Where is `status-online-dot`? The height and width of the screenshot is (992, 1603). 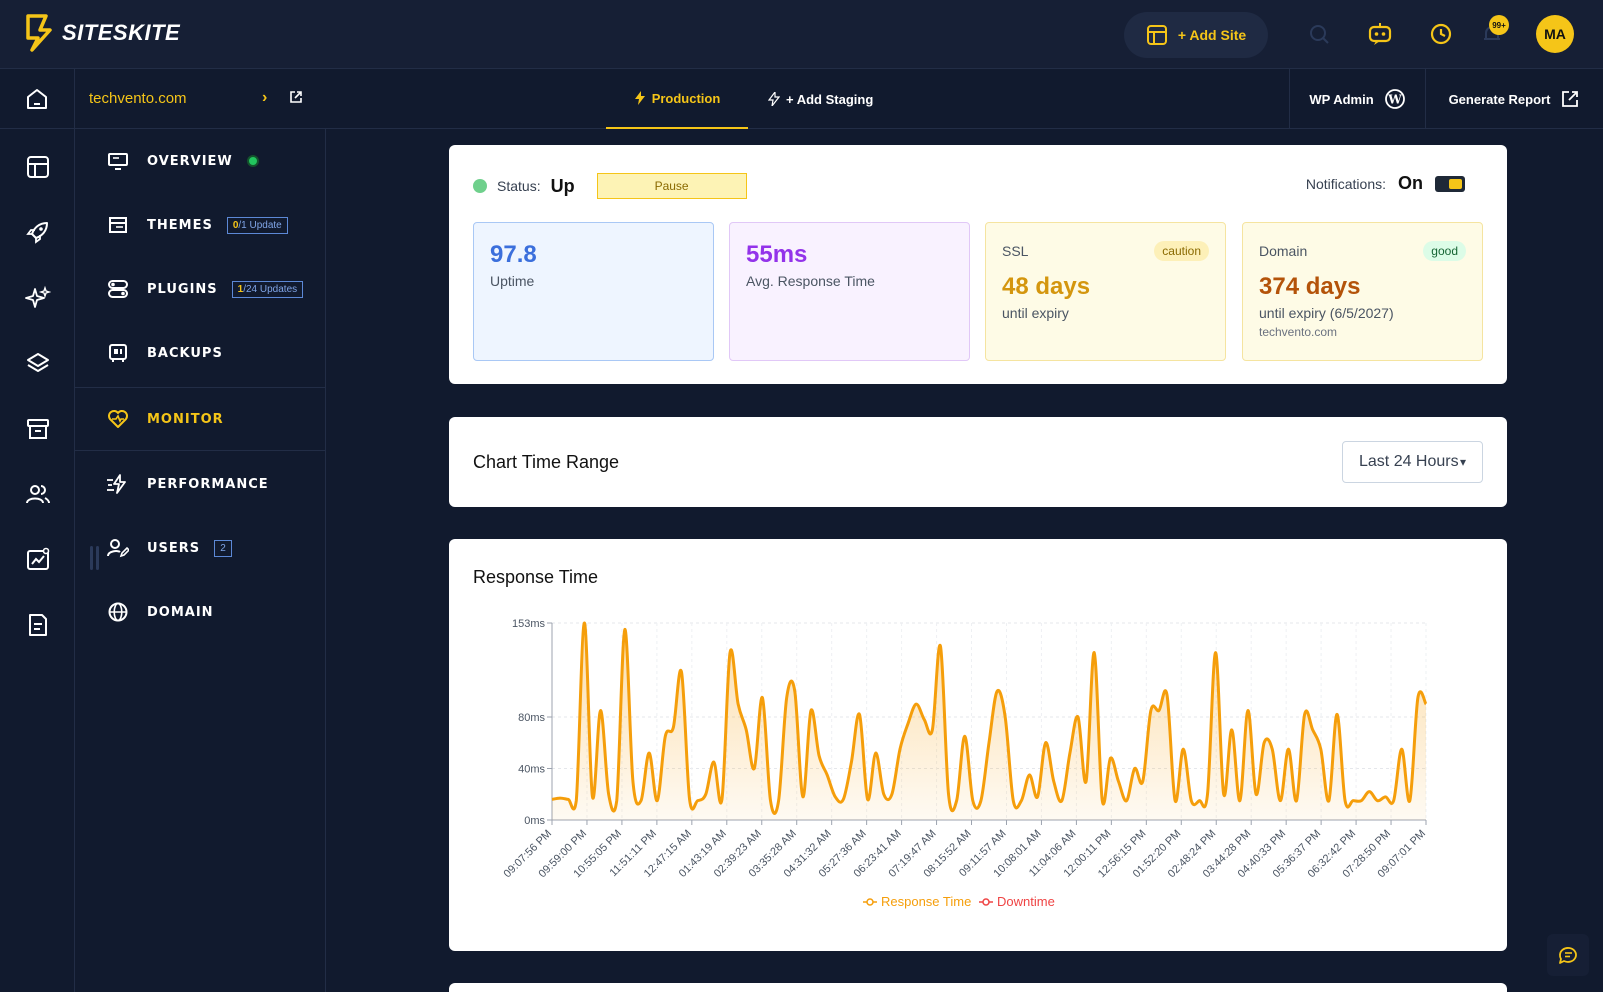 status-online-dot is located at coordinates (252, 161).